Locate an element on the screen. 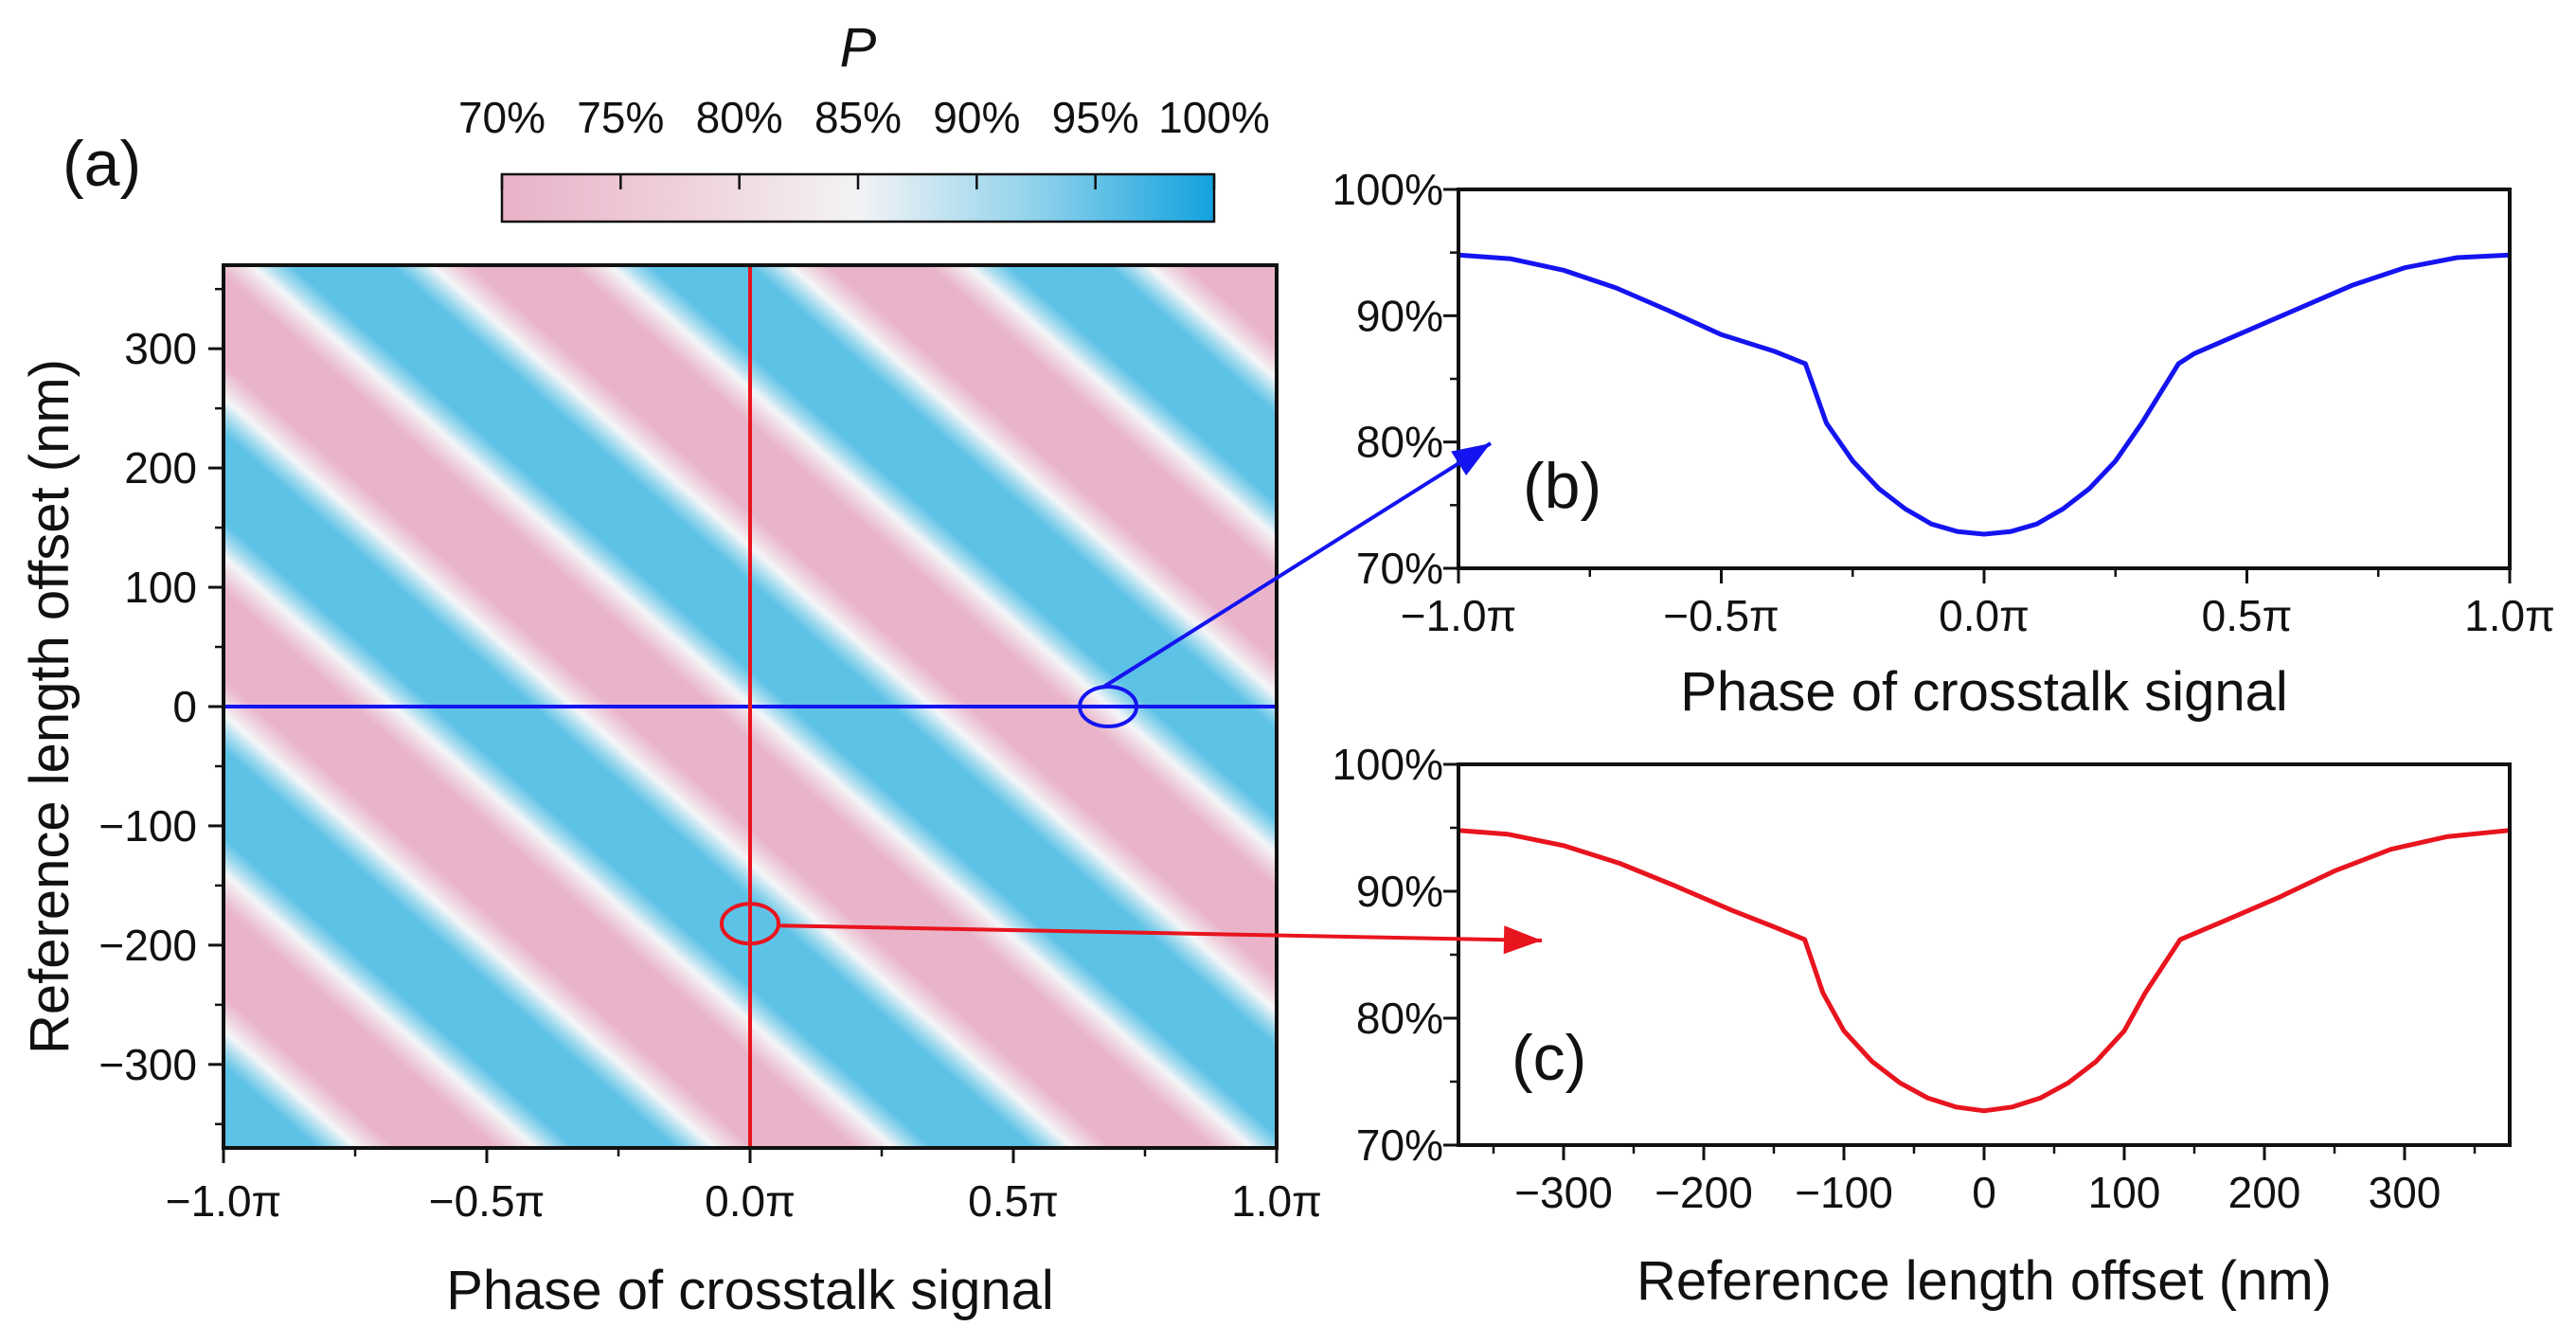 The image size is (2576, 1344). line-plot-c is located at coordinates (1984, 971).